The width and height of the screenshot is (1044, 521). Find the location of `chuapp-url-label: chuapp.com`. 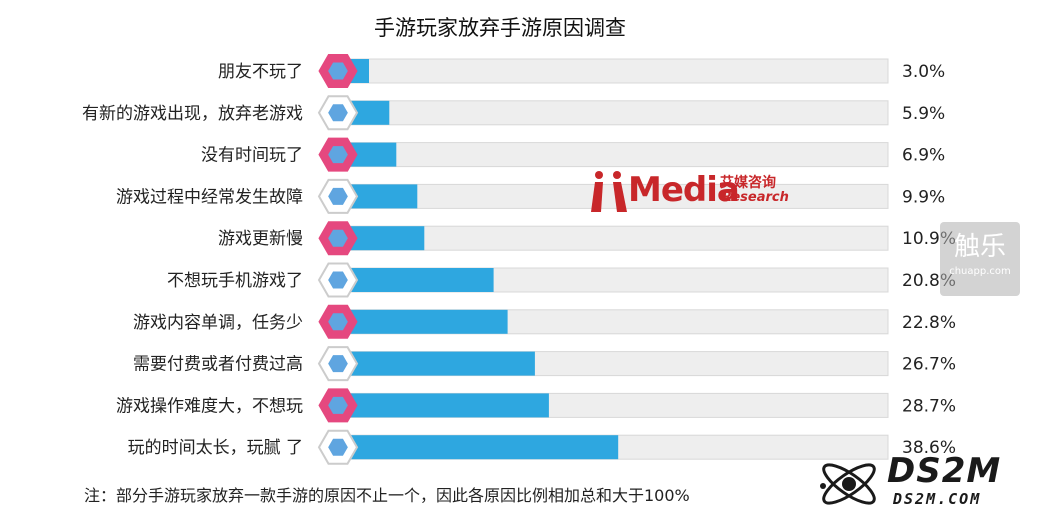

chuapp-url-label: chuapp.com is located at coordinates (980, 271).